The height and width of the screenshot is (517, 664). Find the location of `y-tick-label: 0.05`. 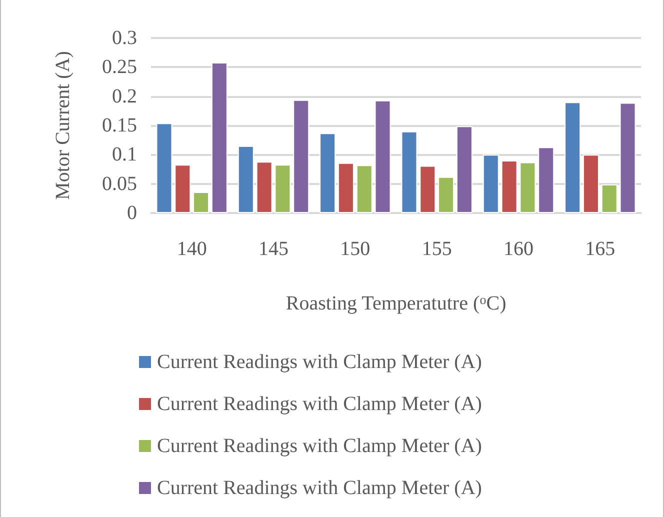

y-tick-label: 0.05 is located at coordinates (119, 183).